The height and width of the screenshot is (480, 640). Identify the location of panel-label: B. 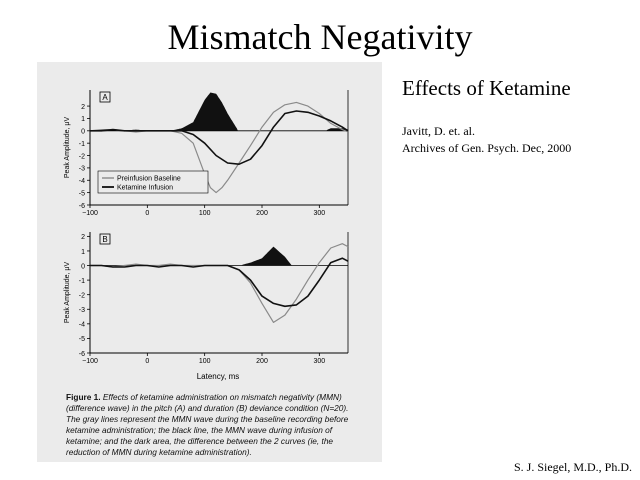
(104, 239).